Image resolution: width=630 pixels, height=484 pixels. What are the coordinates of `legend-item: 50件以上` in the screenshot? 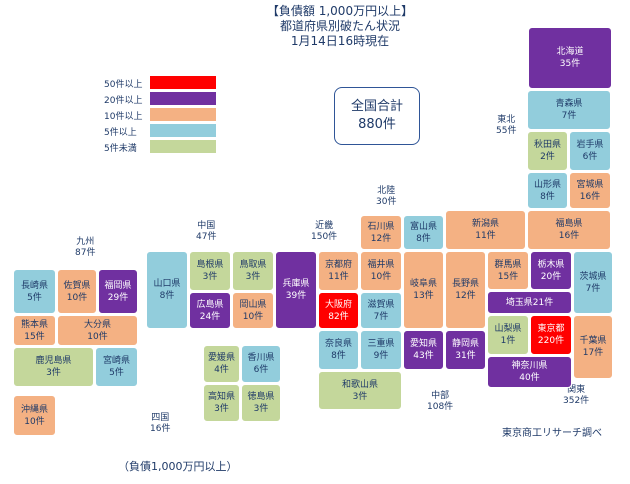 It's located at (160, 84).